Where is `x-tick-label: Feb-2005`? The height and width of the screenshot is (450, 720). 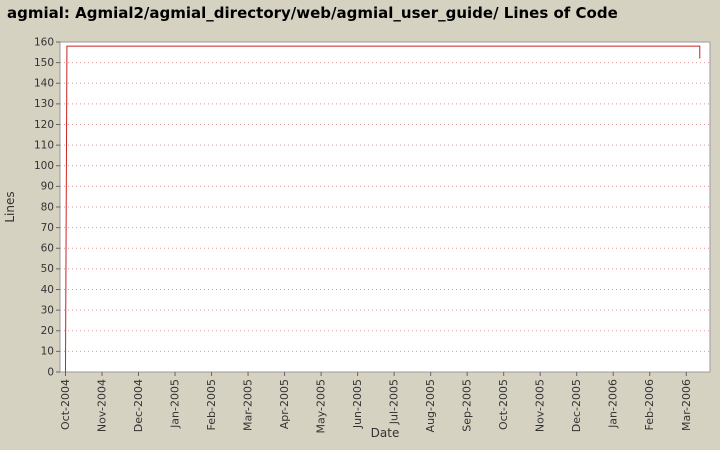
x-tick-label: Feb-2005 is located at coordinates (211, 404).